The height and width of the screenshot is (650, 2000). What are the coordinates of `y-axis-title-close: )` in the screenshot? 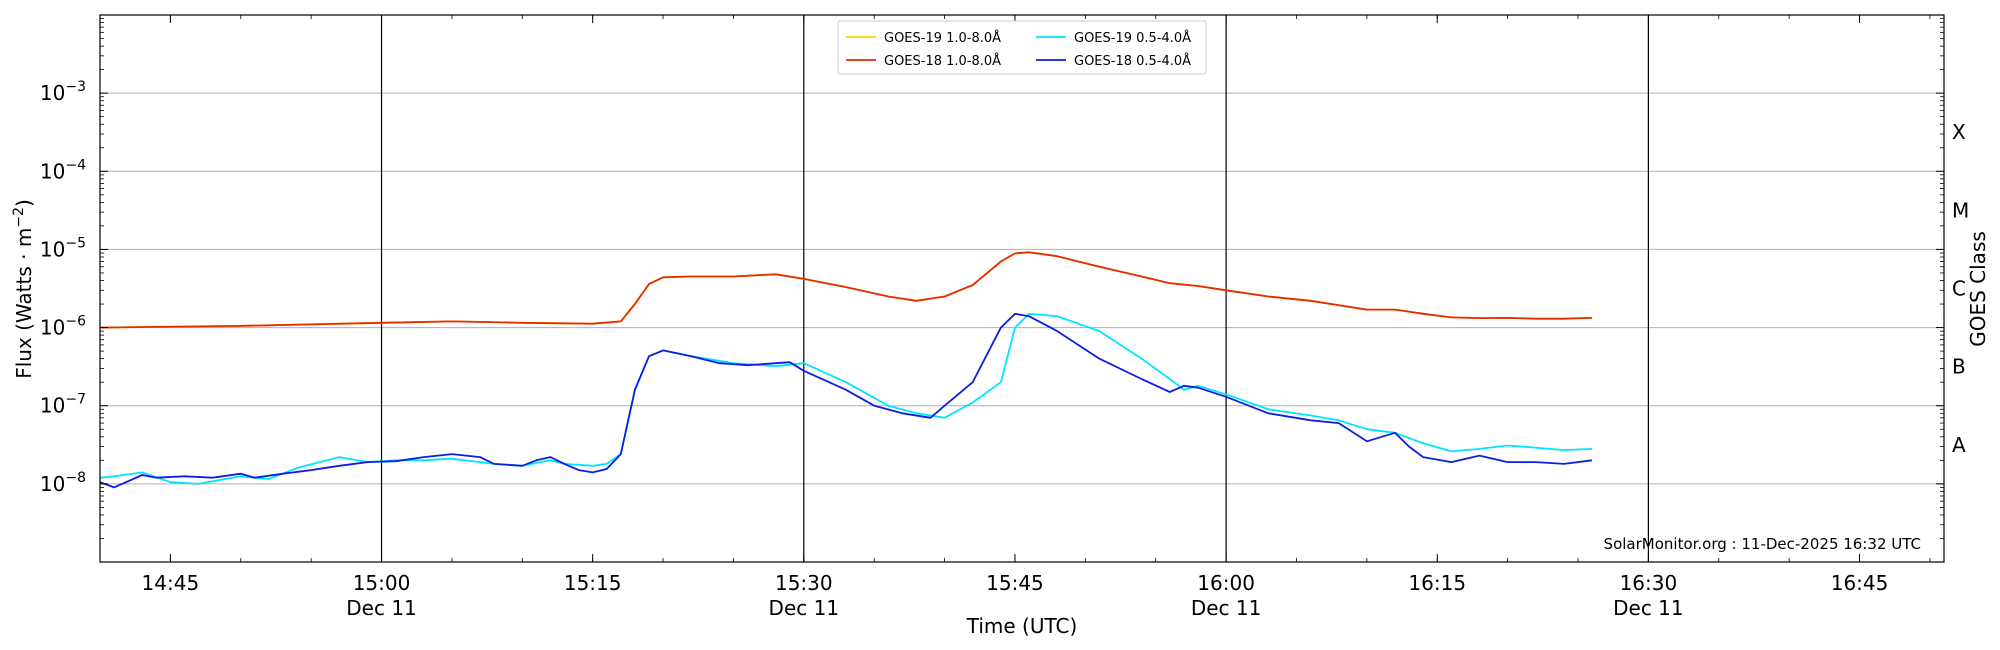 It's located at (24, 203).